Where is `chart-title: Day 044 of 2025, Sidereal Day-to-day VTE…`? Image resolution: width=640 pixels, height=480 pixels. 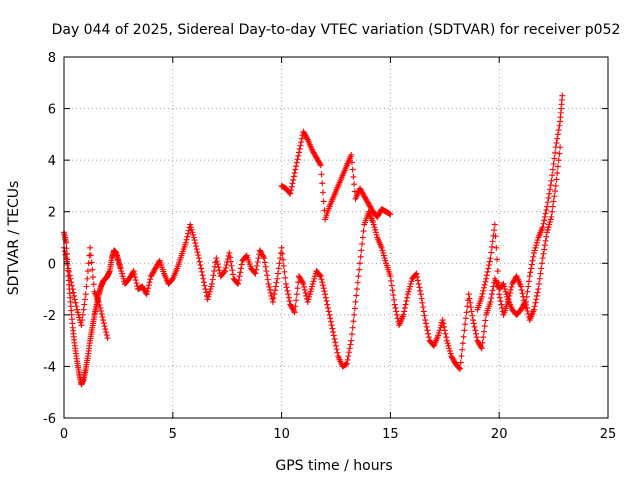
chart-title: Day 044 of 2025, Sidereal Day-to-day VTE… is located at coordinates (336, 30).